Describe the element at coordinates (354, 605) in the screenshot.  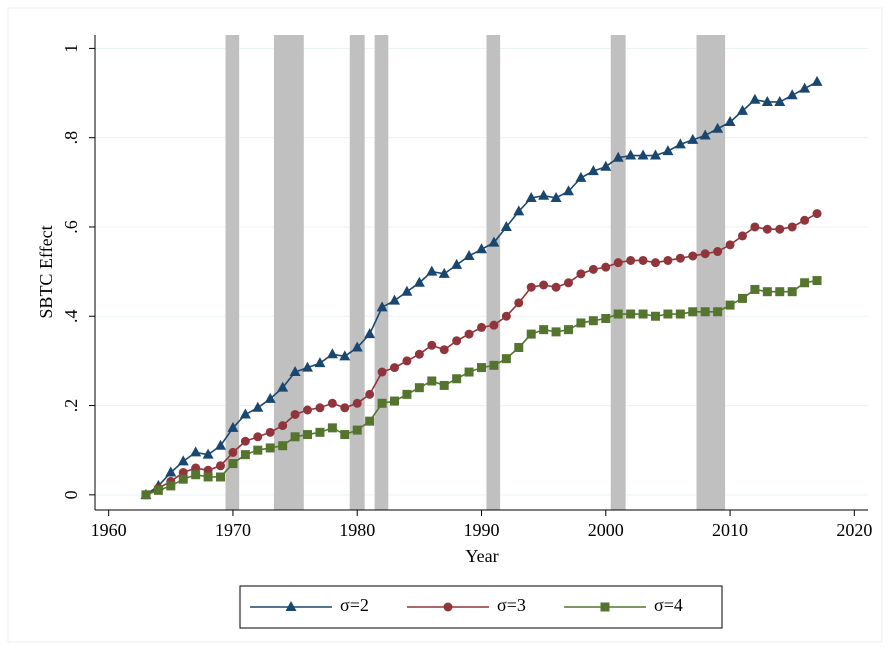
I see `legend-label: σ=2` at that location.